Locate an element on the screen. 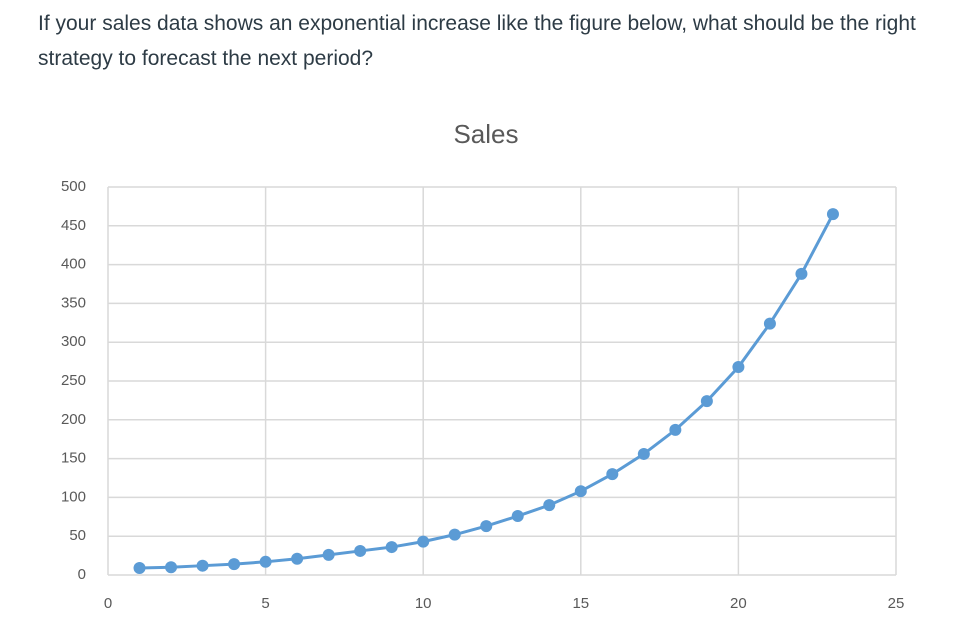  x-tick-label: 25 is located at coordinates (896, 603).